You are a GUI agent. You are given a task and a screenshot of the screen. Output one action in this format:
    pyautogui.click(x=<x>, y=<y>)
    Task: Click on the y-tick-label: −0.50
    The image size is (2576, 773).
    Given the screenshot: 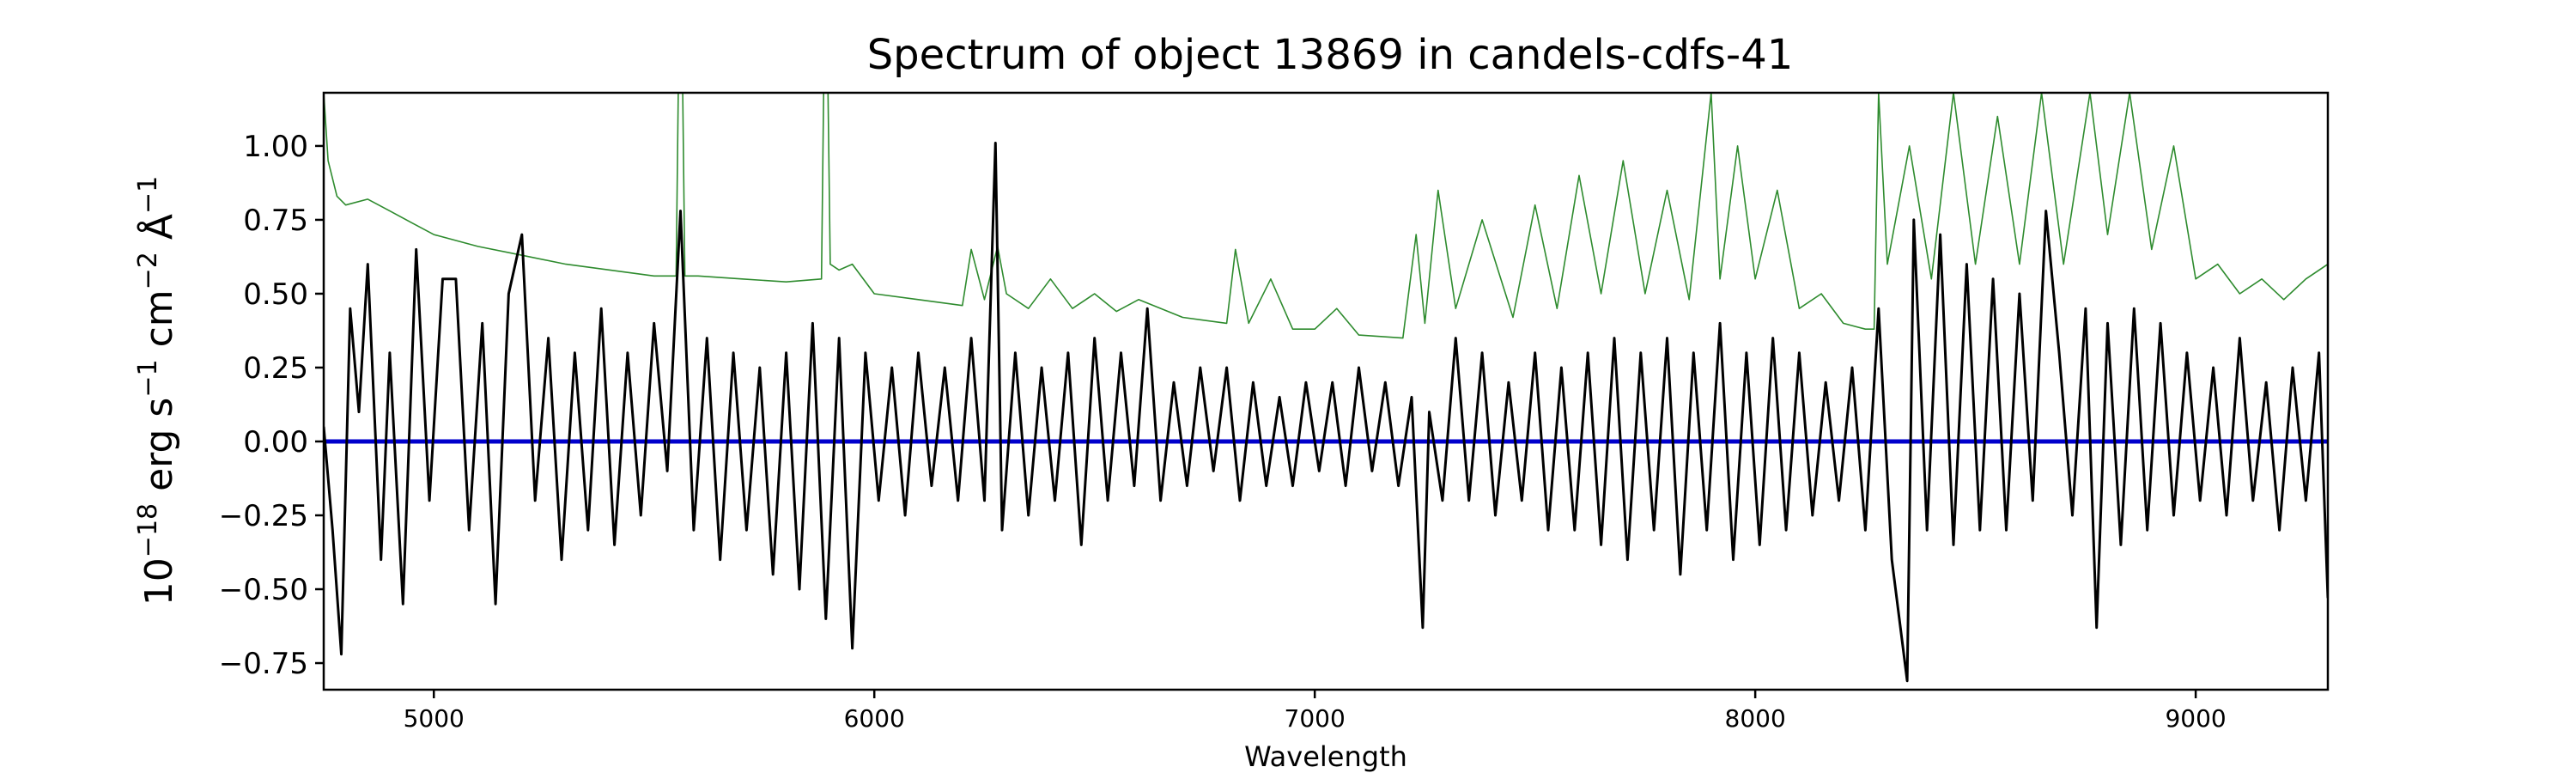 What is the action you would take?
    pyautogui.click(x=263, y=590)
    